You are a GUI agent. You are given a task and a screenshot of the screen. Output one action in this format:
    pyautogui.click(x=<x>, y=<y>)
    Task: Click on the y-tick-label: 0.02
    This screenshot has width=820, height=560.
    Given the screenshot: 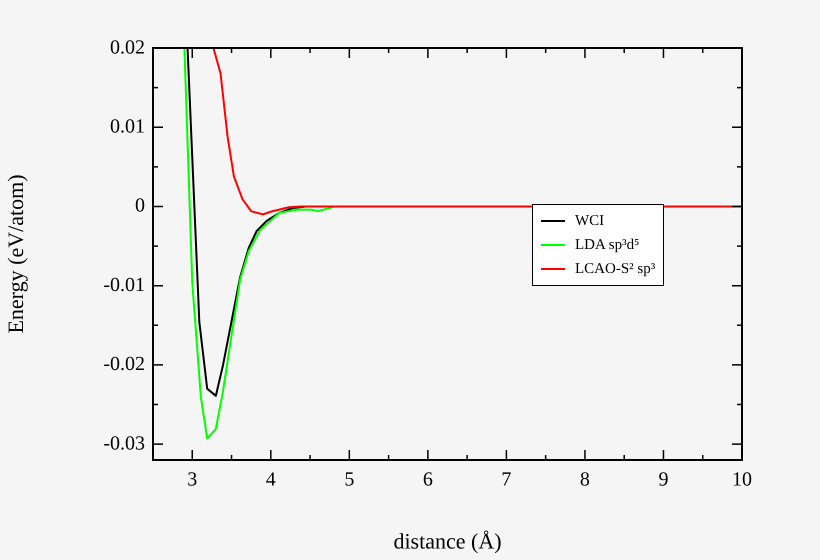 What is the action you would take?
    pyautogui.click(x=127, y=47)
    